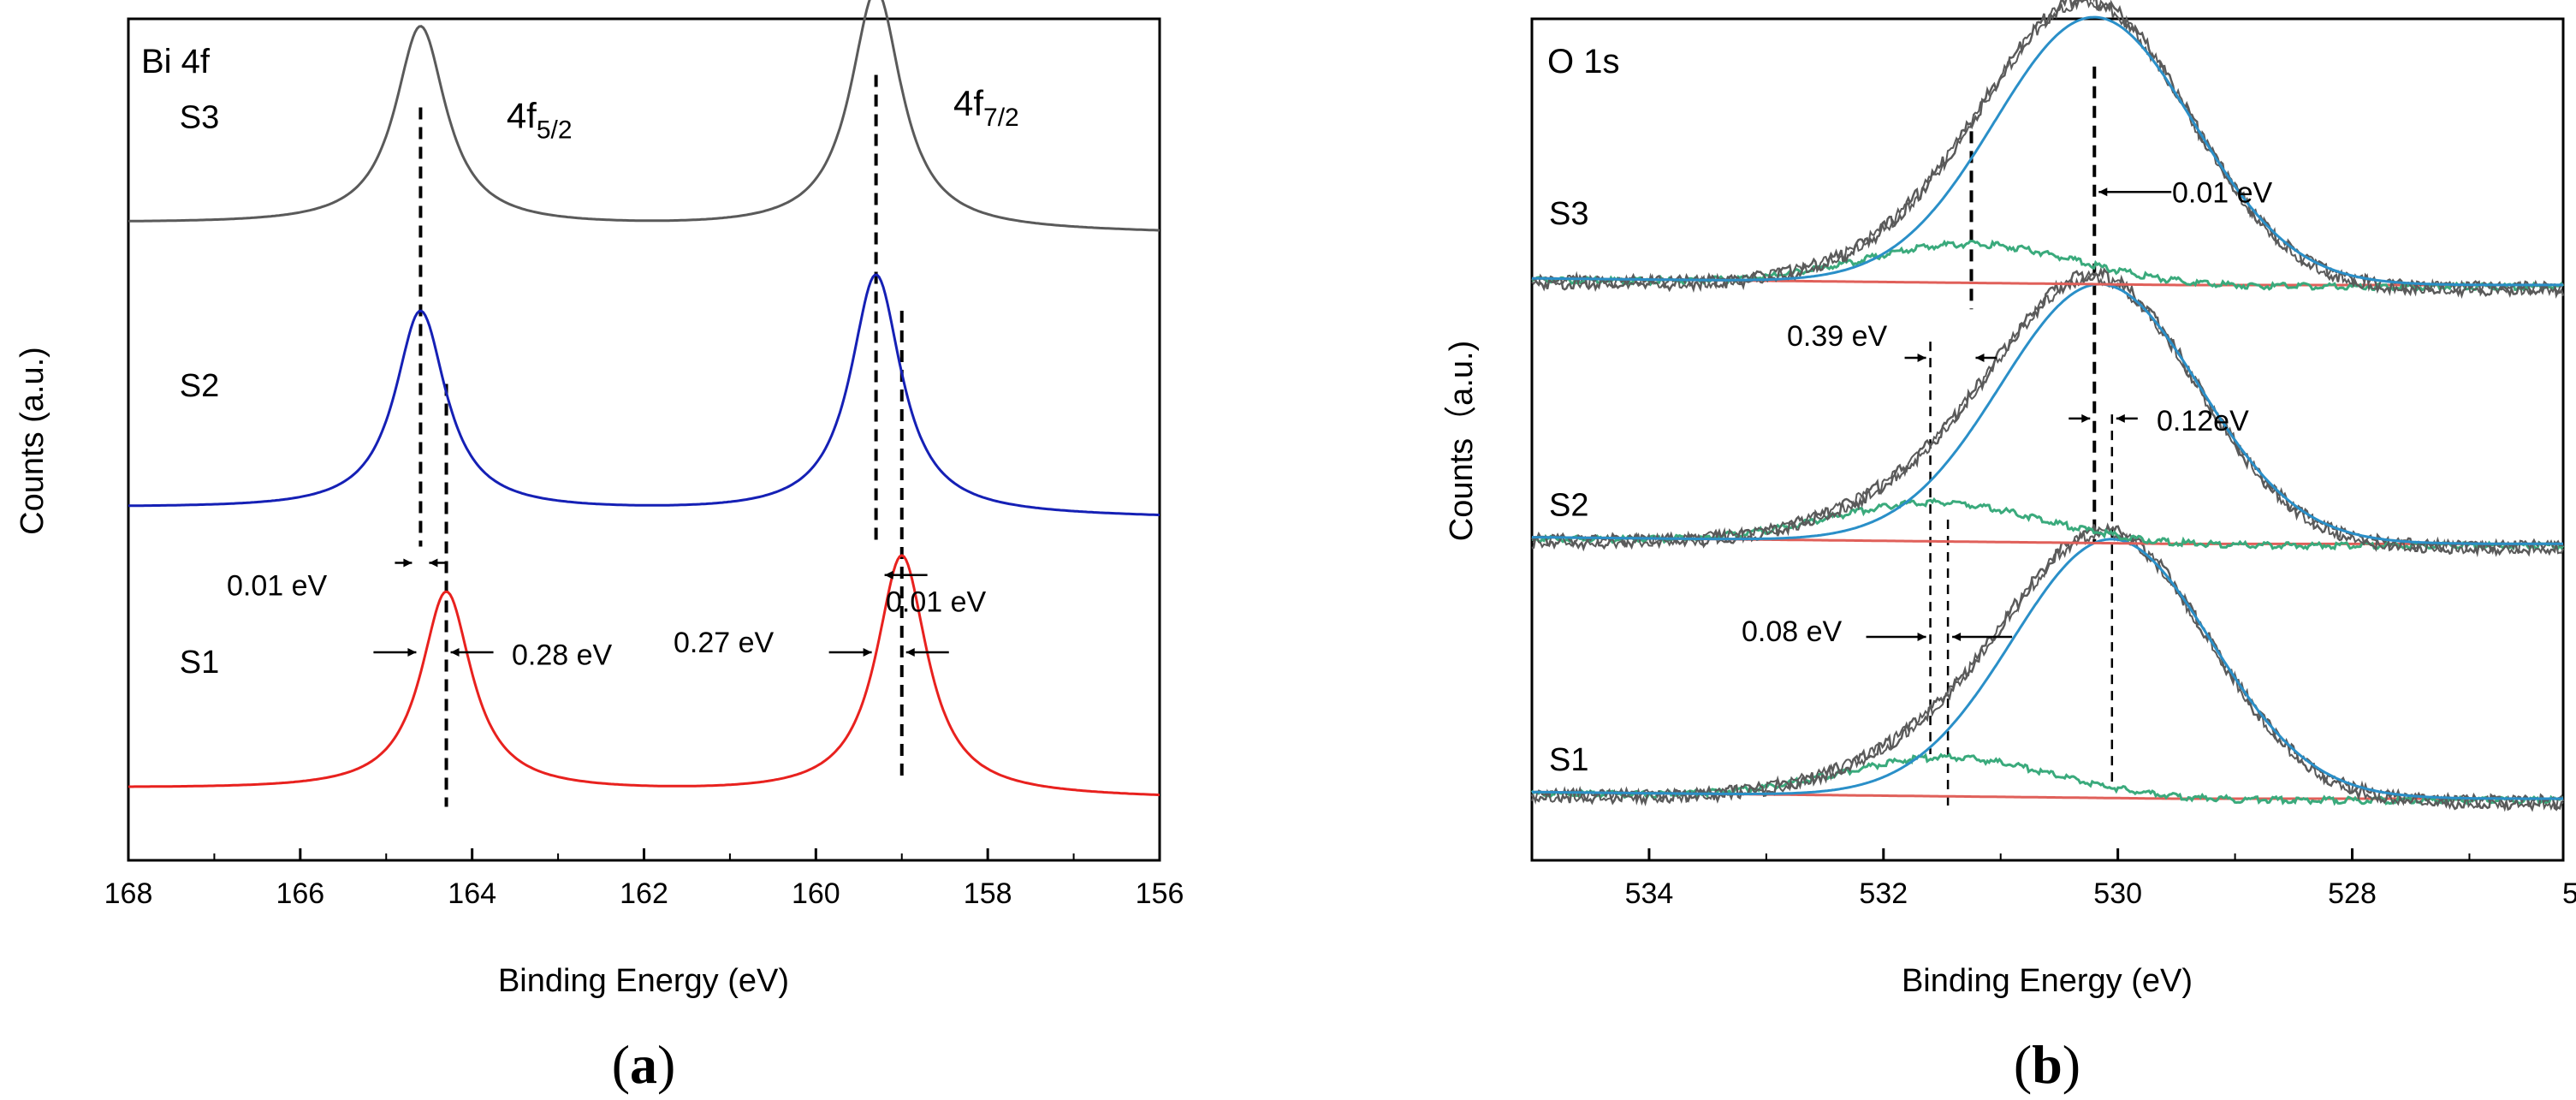 The height and width of the screenshot is (1100, 2576). What do you see at coordinates (1649, 893) in the screenshot?
I see `x-tick-label: 534` at bounding box center [1649, 893].